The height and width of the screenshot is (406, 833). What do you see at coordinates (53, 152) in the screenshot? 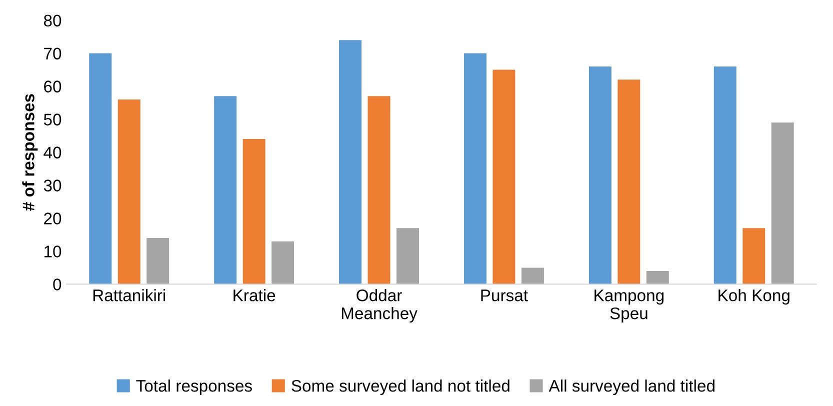
I see `y-tick-label: 40` at bounding box center [53, 152].